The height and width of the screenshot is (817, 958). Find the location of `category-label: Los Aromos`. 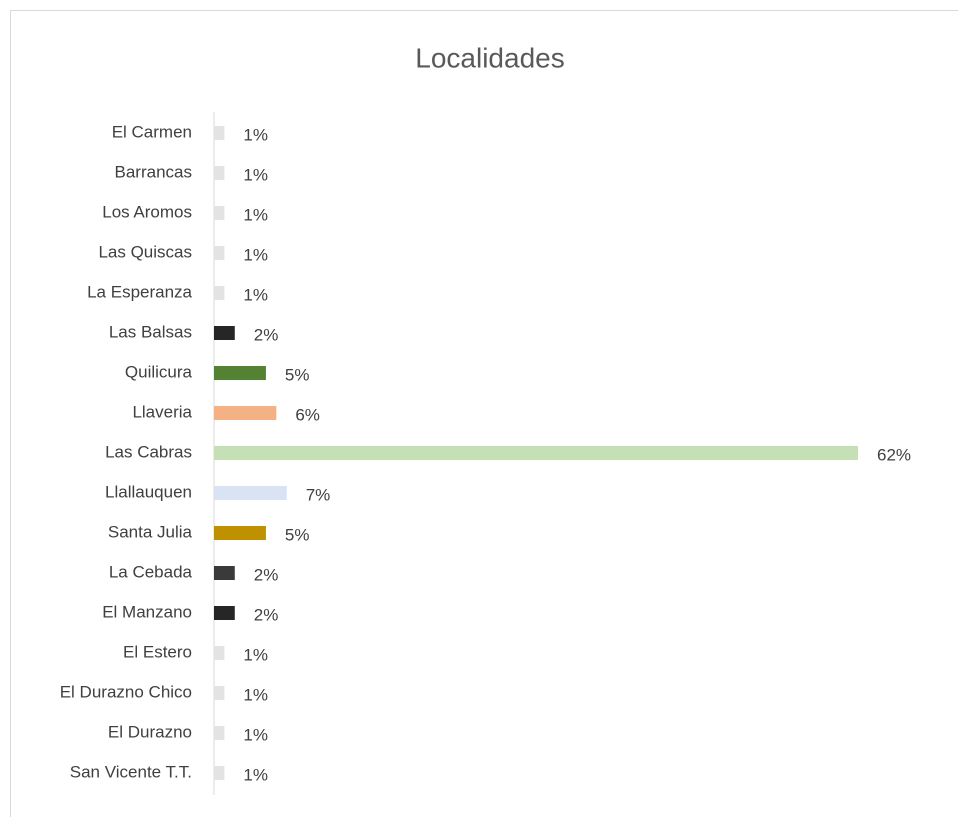

category-label: Los Aromos is located at coordinates (147, 211).